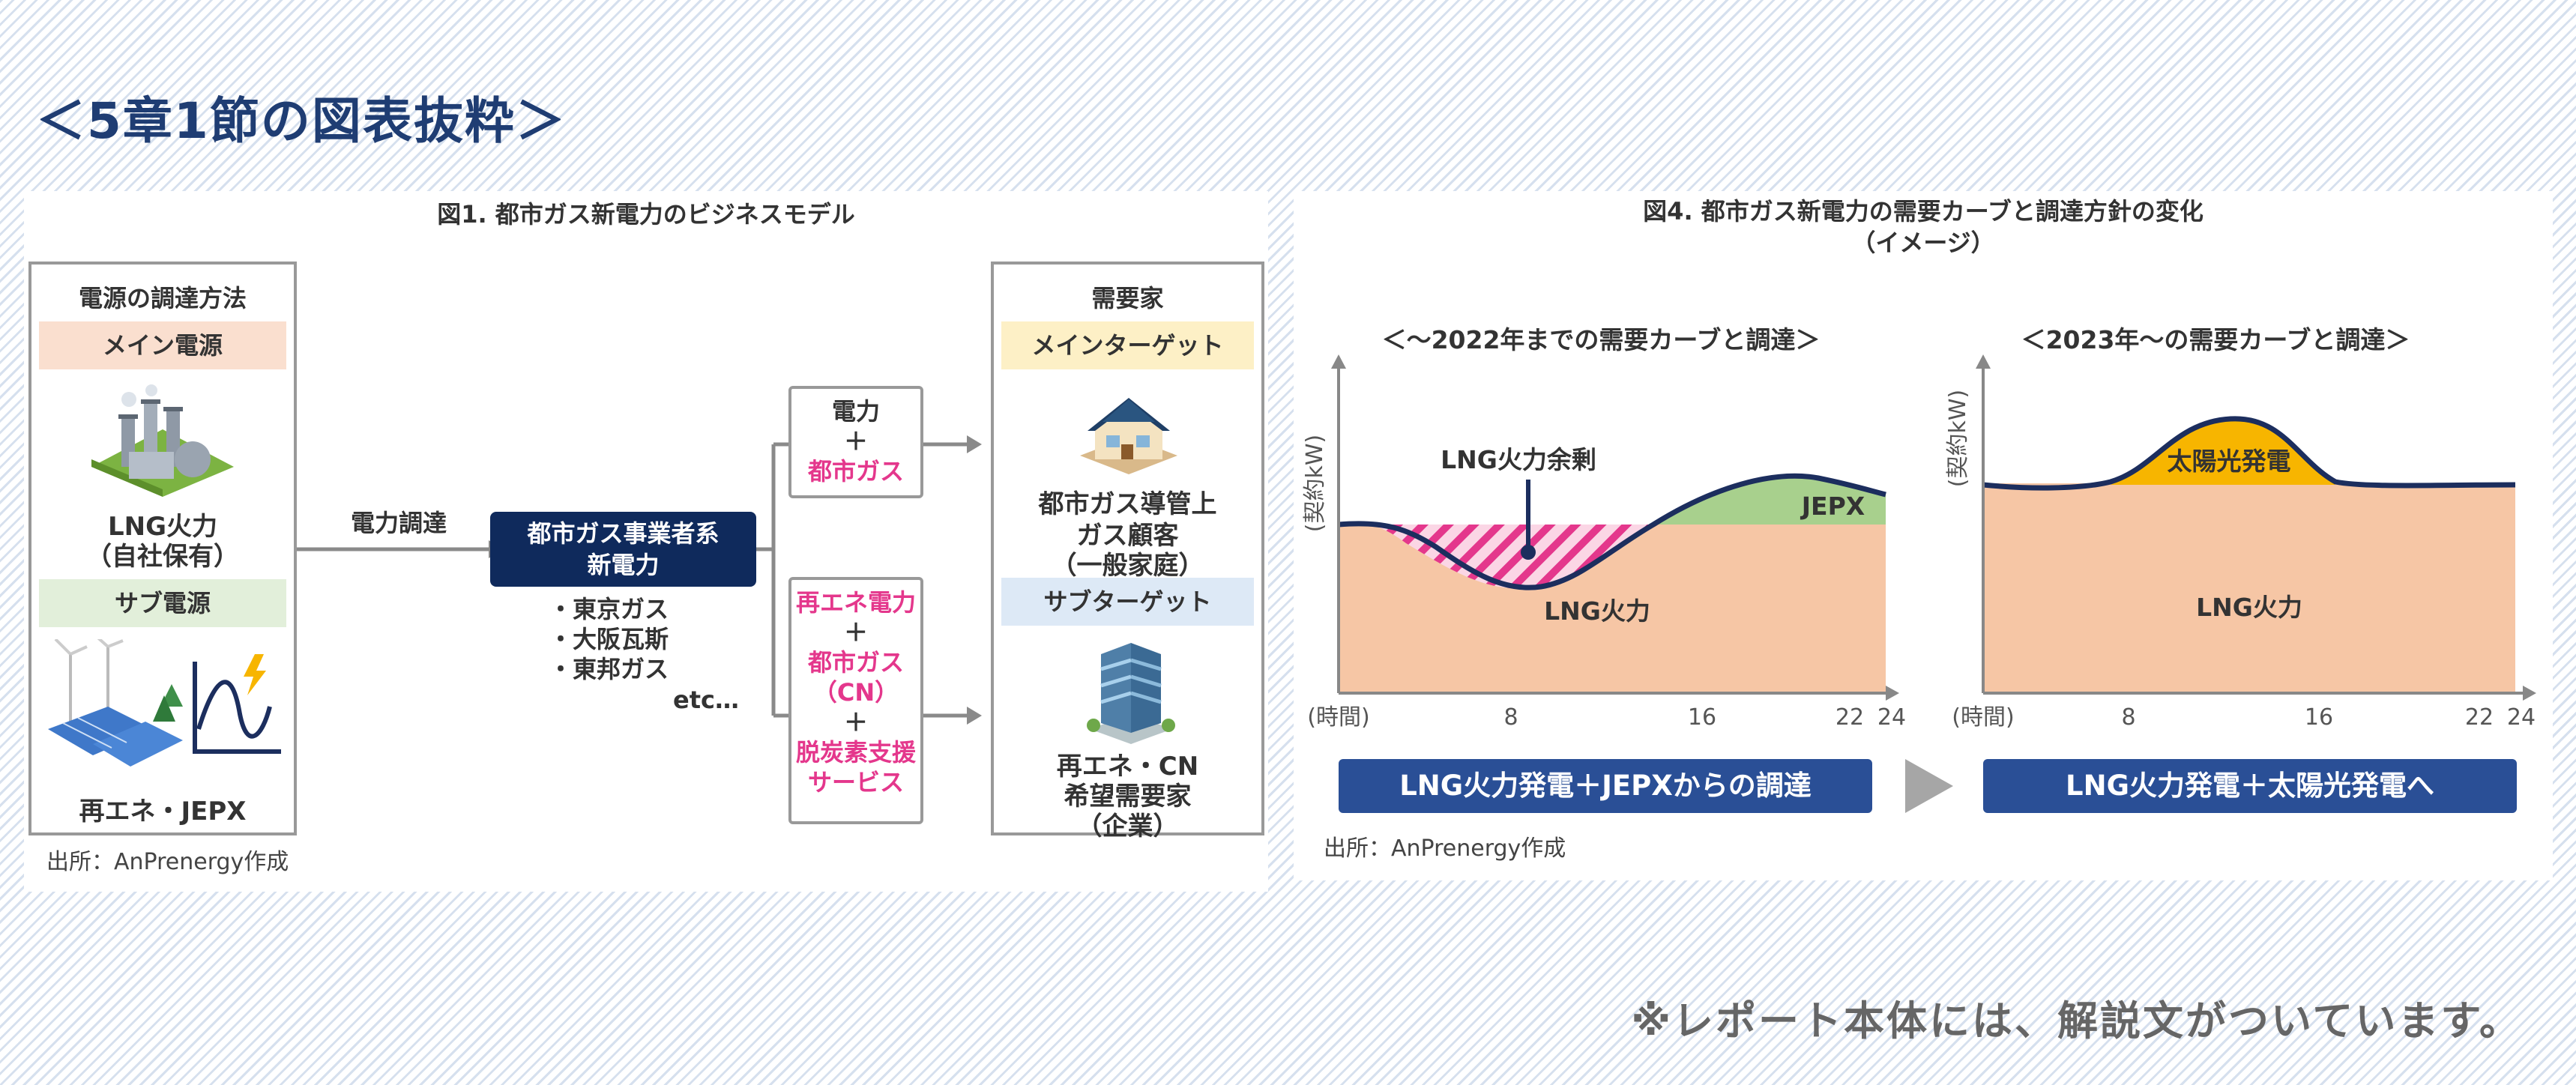 This screenshot has width=2576, height=1085. What do you see at coordinates (1601, 339) in the screenshot?
I see `left-chart-title: ＜～2022年までの需要カーブと調達＞` at bounding box center [1601, 339].